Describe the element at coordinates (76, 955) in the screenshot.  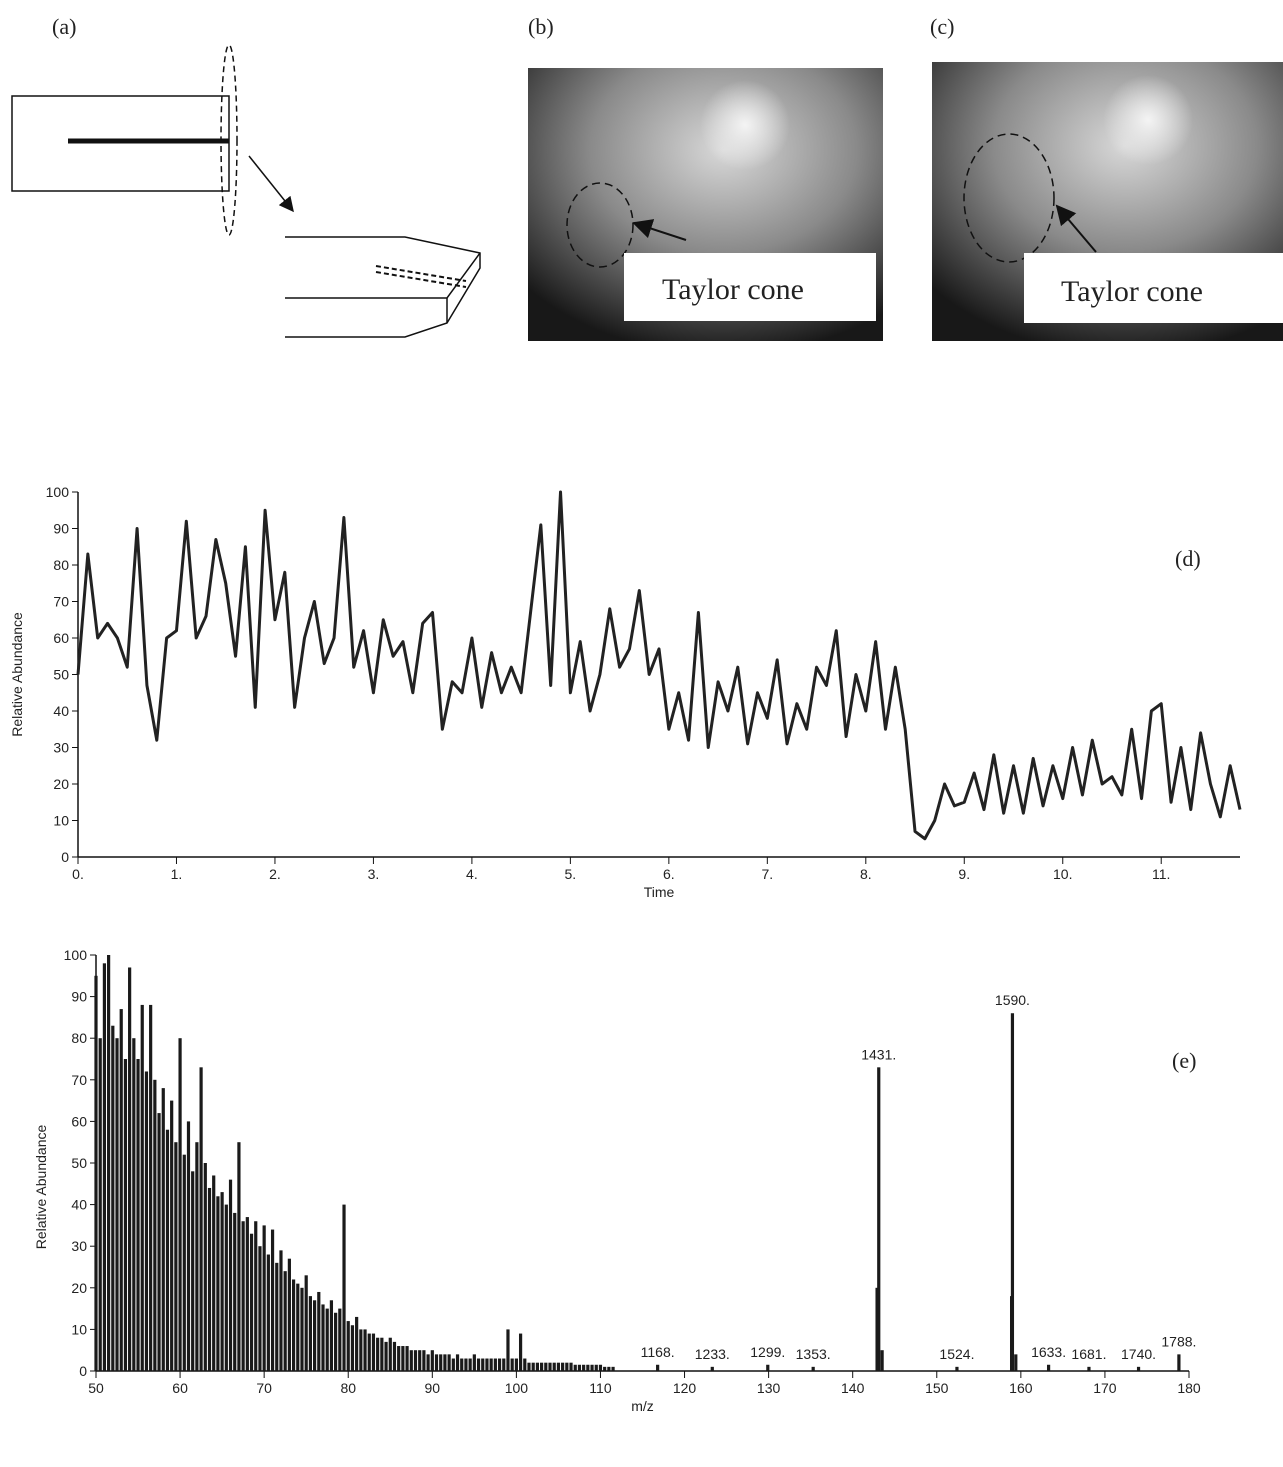
I see `y-tick-label: 100` at that location.